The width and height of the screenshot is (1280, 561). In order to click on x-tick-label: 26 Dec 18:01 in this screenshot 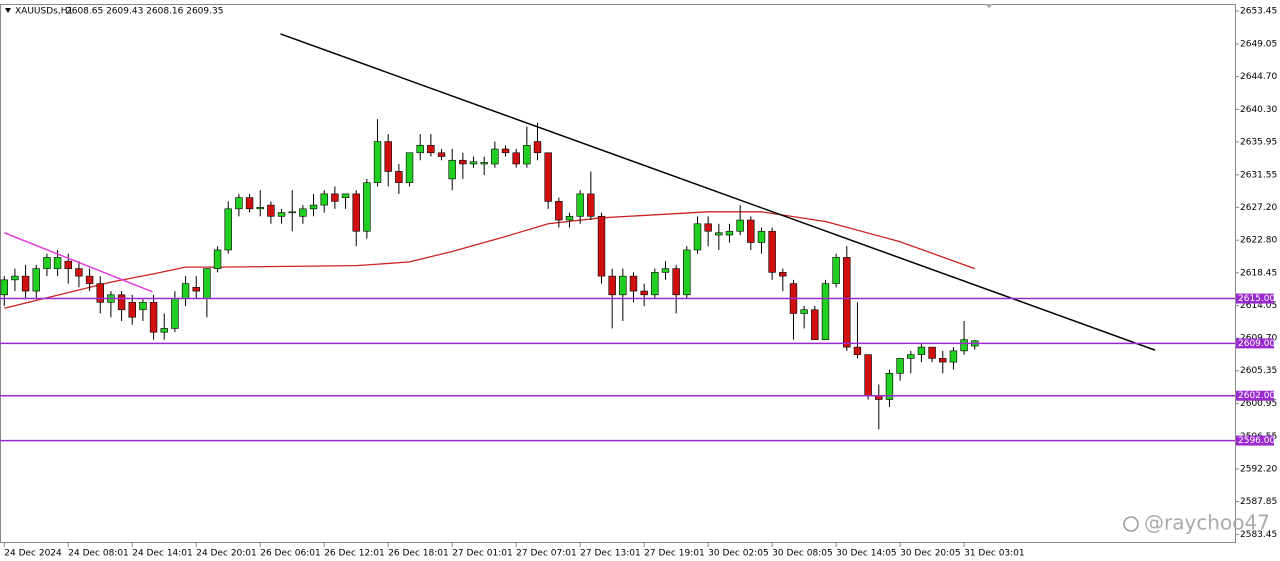, I will do `click(418, 554)`.